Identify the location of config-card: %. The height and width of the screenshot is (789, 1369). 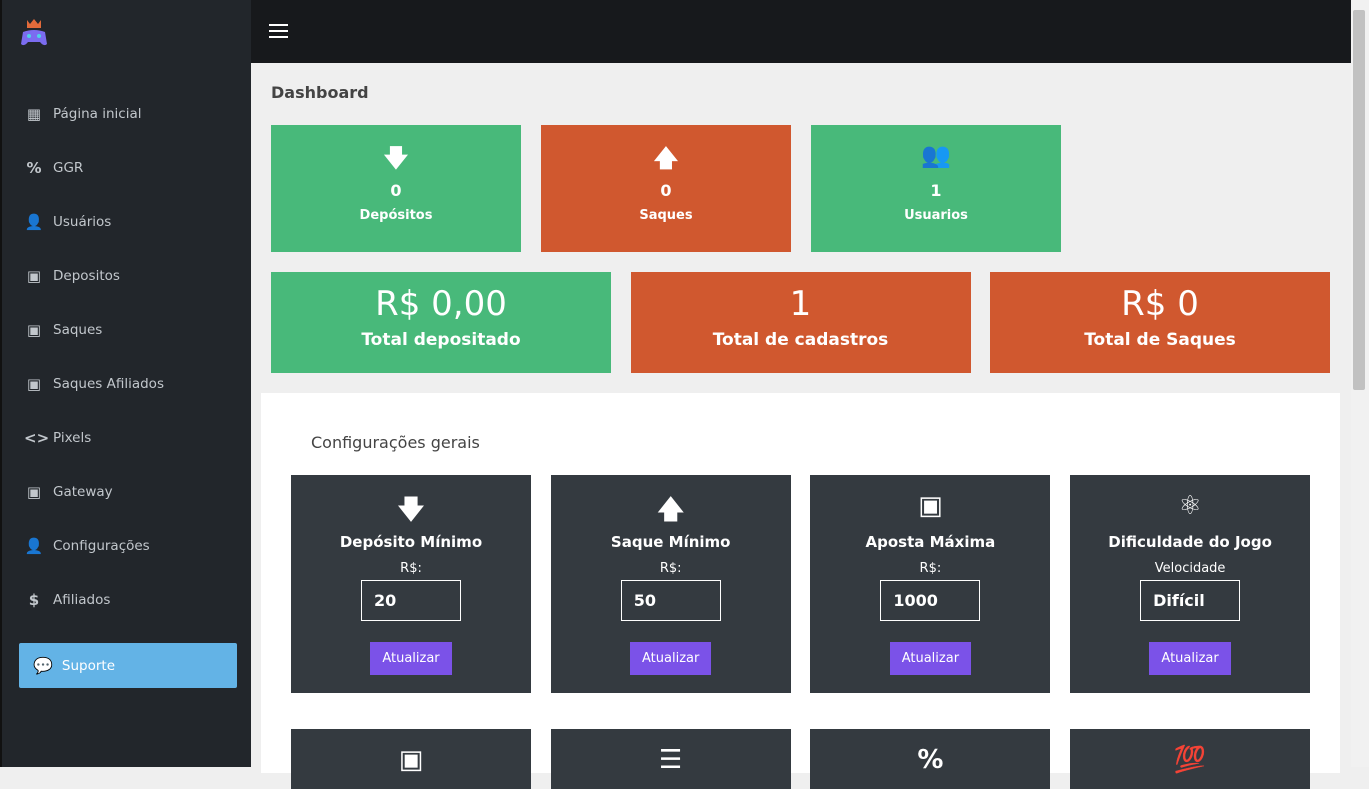
(930, 759).